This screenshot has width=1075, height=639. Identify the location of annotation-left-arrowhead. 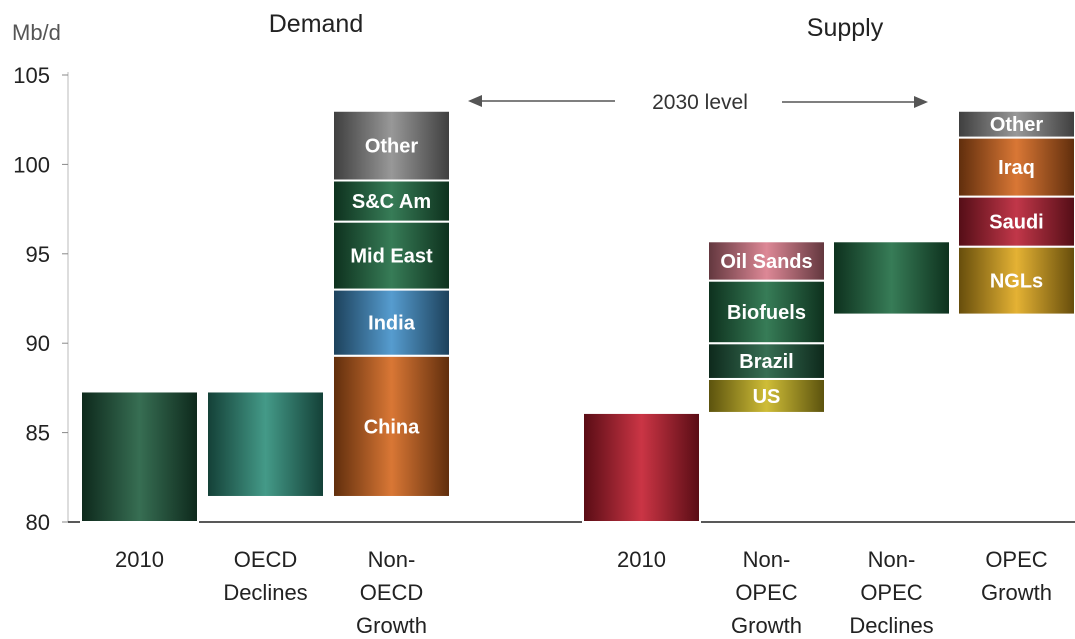
(475, 101).